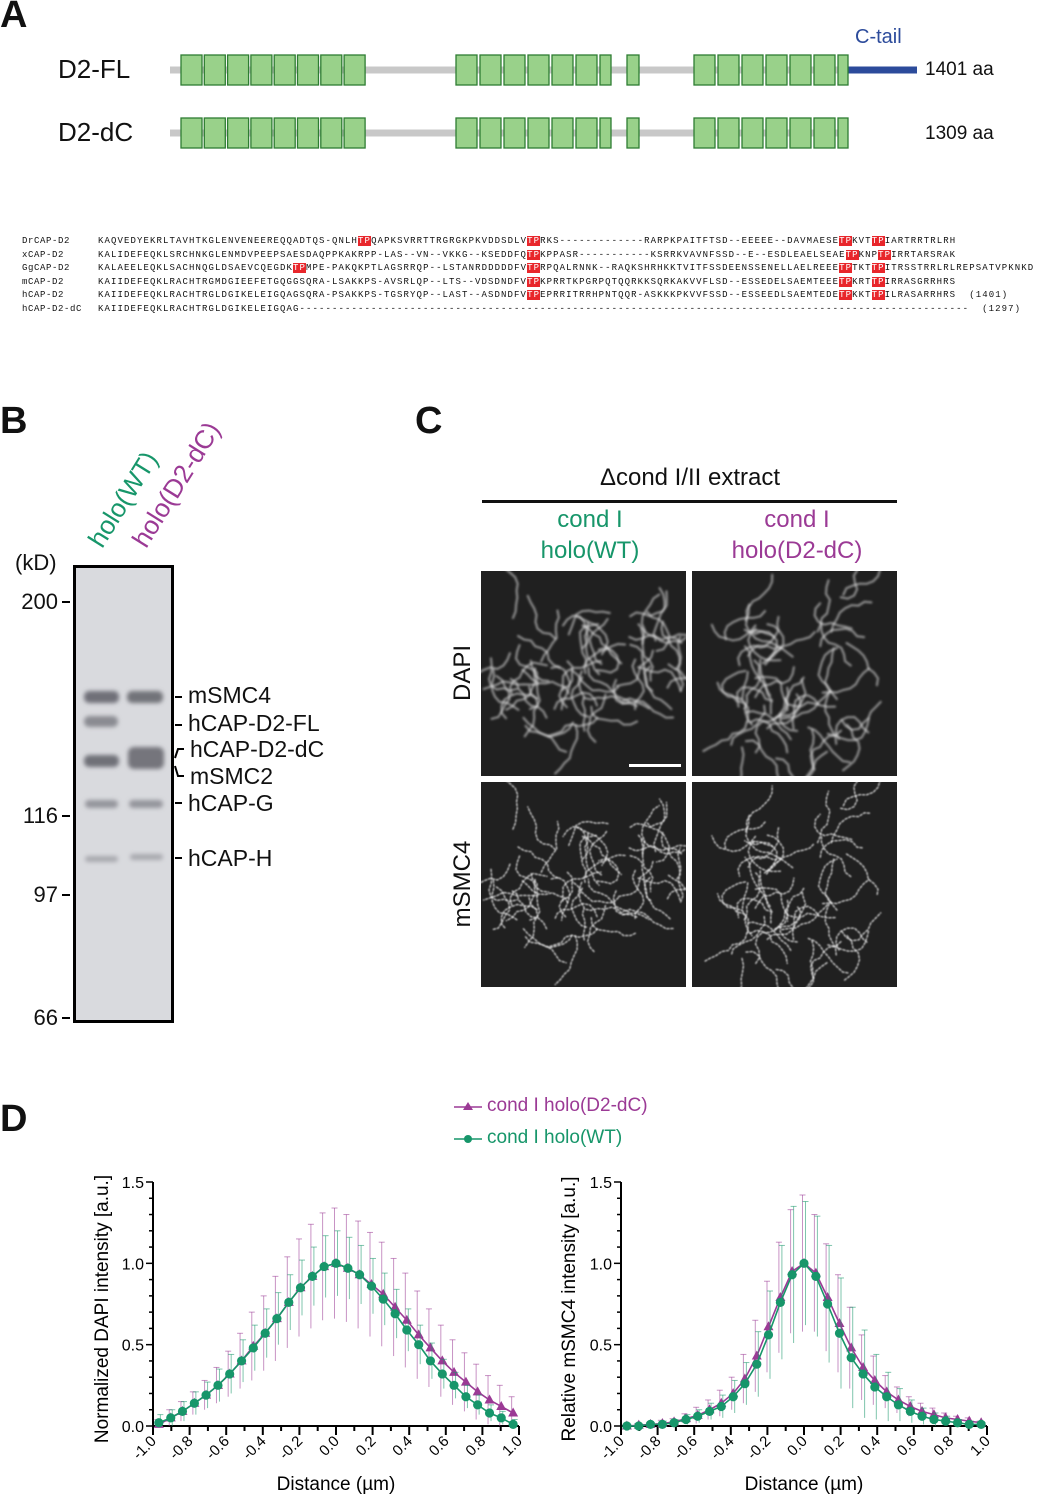 The width and height of the screenshot is (1046, 1500). I want to click on x-axis-label: Distance (µm), so click(804, 1484).